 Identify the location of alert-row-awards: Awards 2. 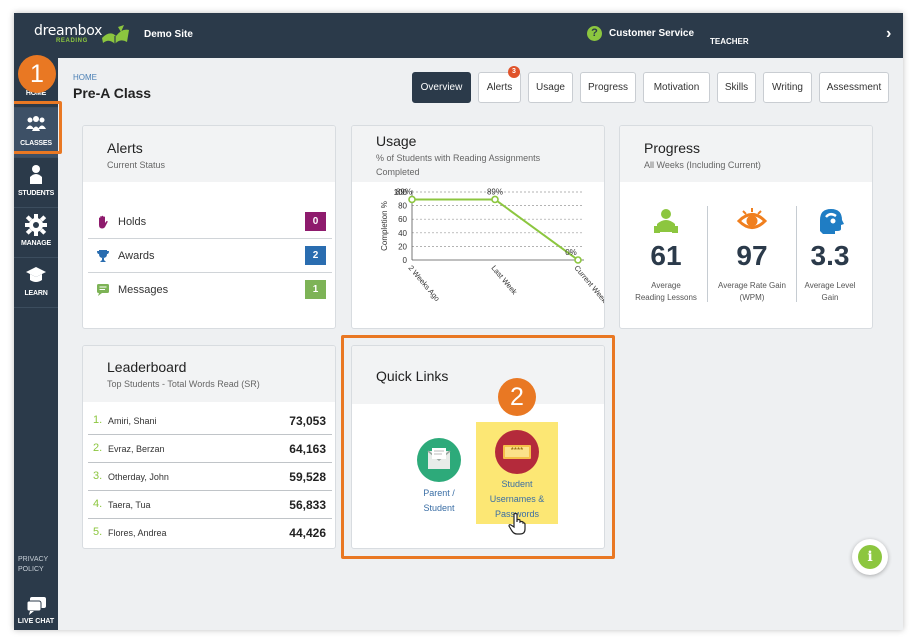
(210, 256).